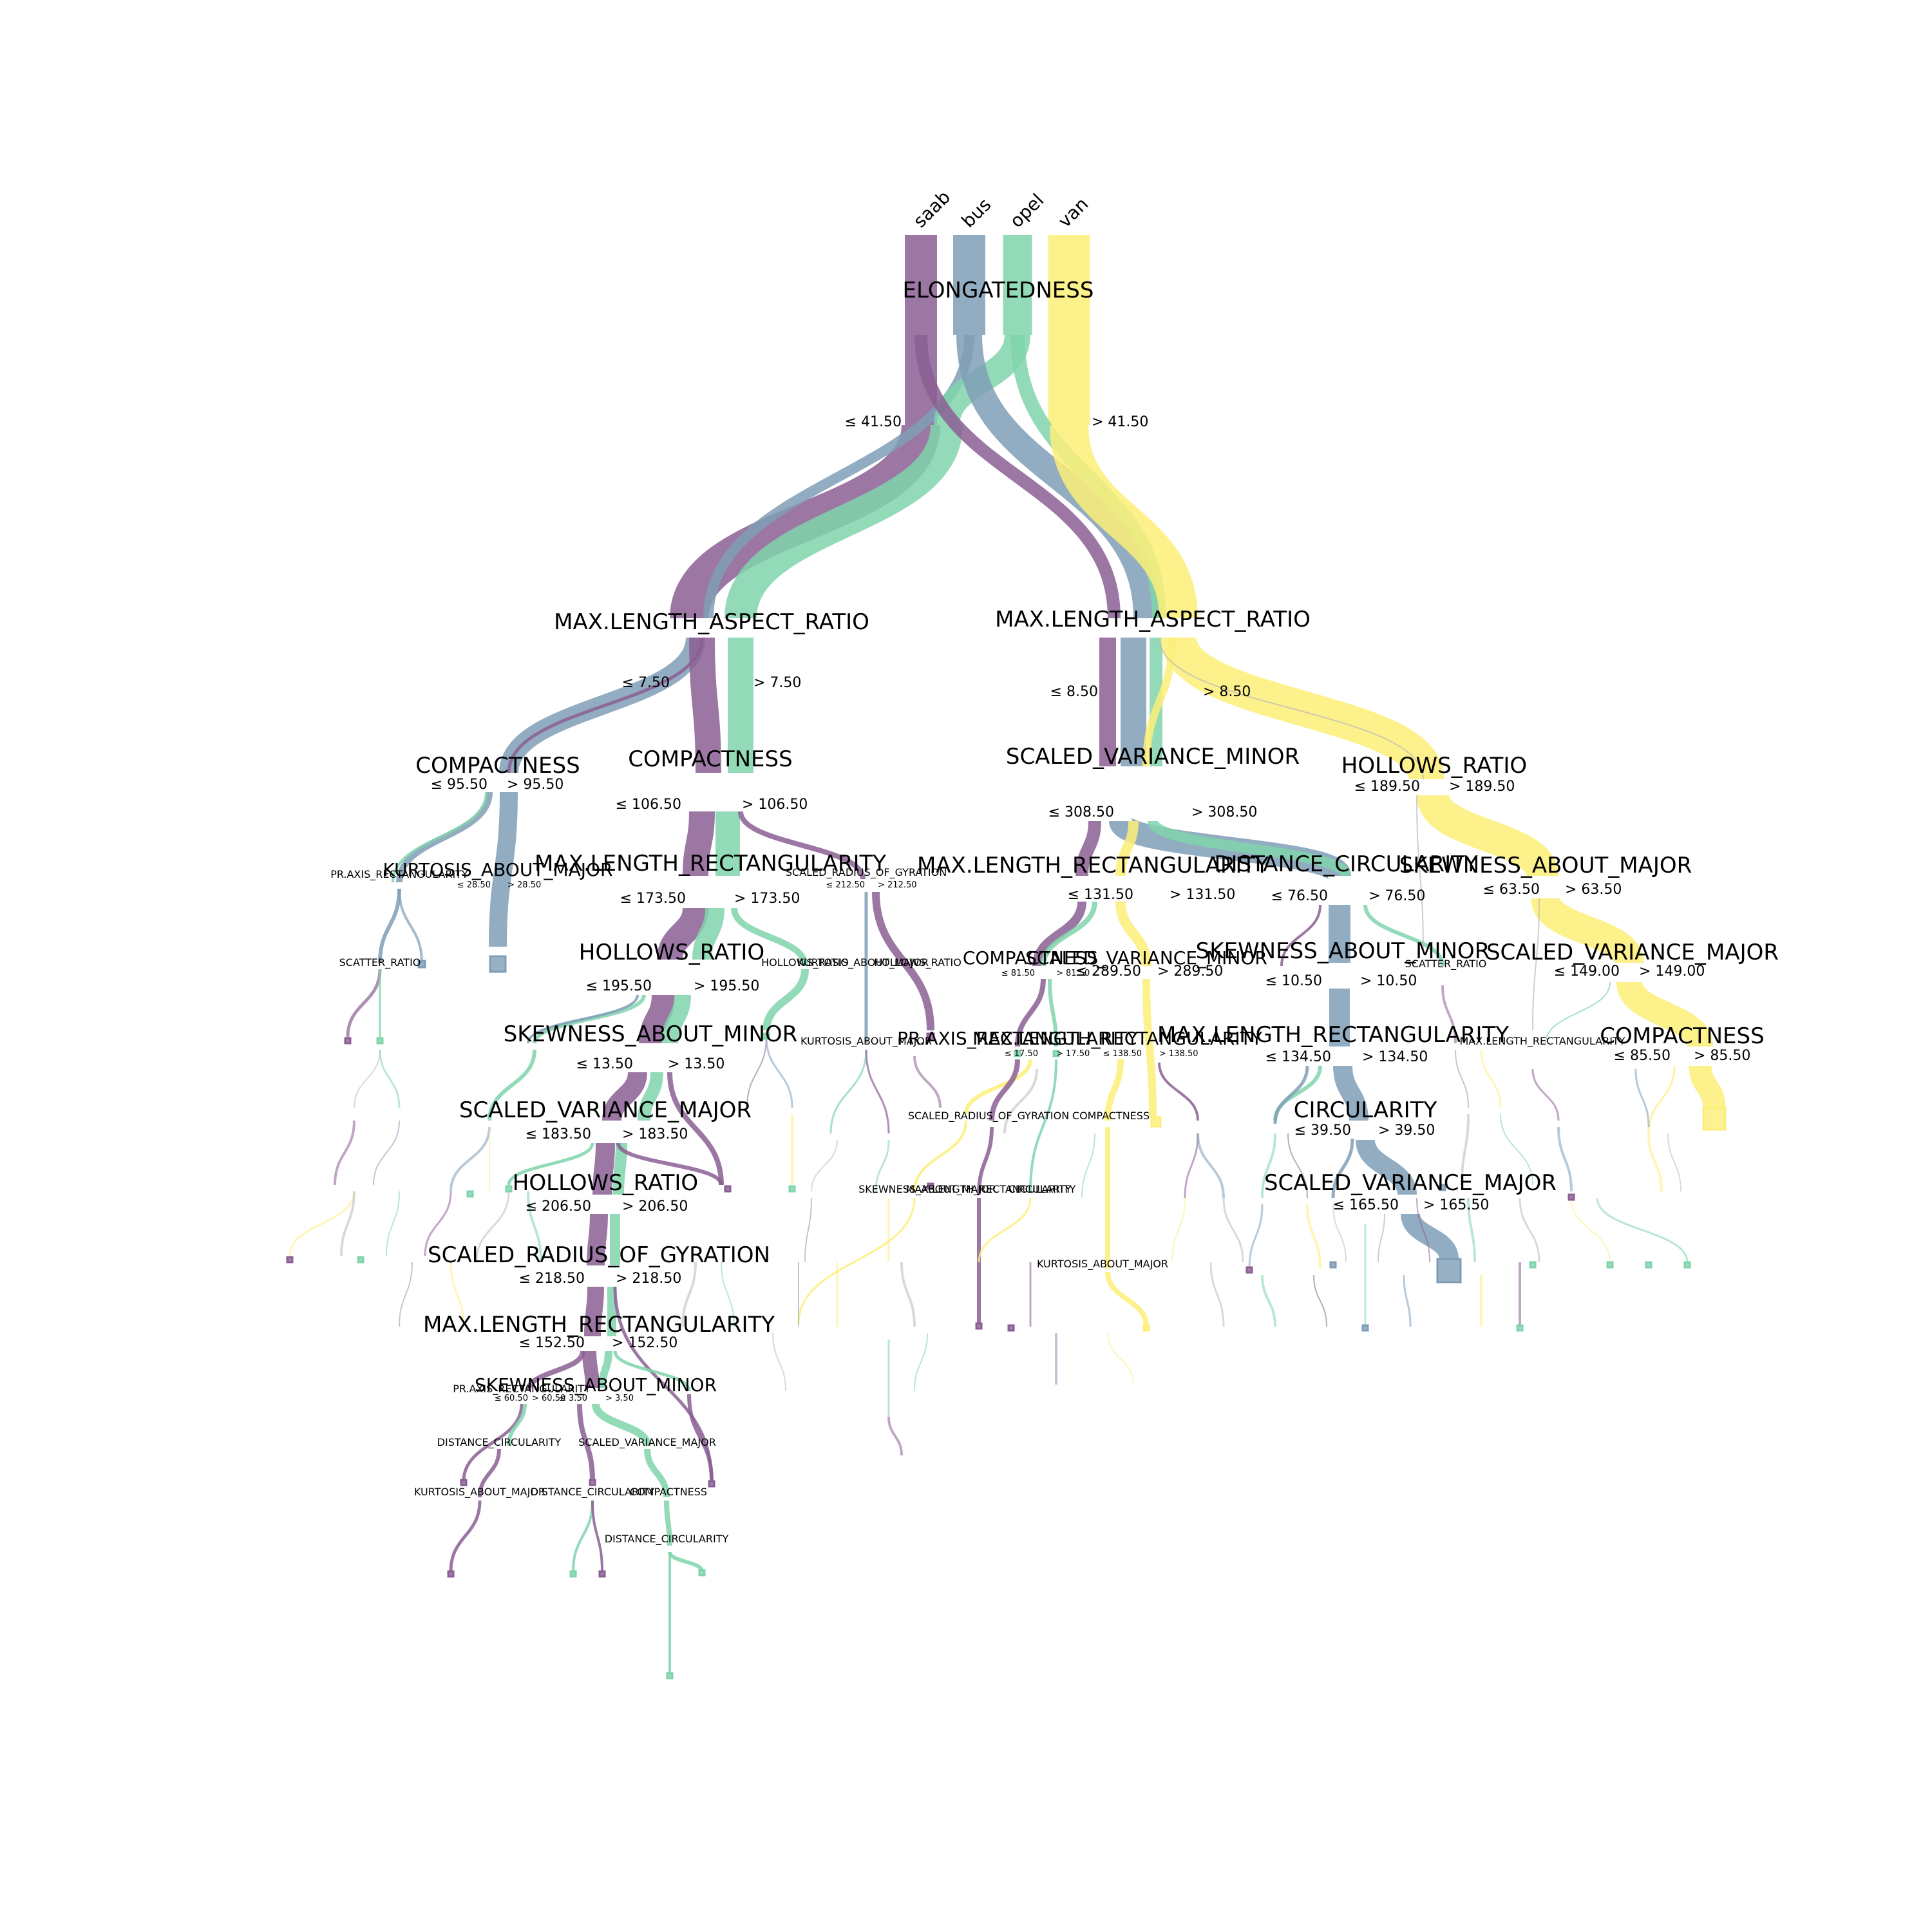  I want to click on node-ll-feature: COMPACTNESS, so click(497, 766).